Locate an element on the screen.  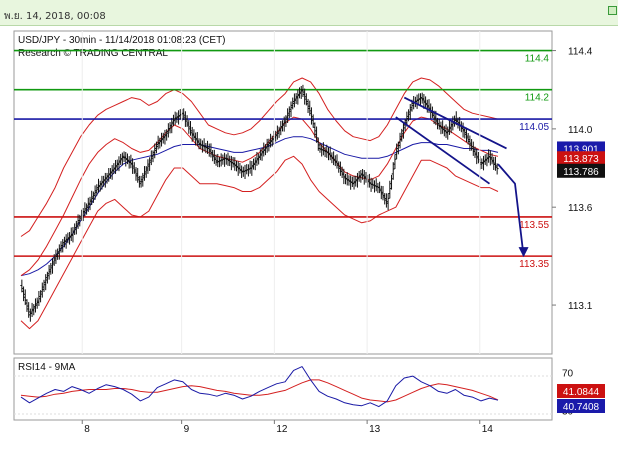
x-tick-label: 12 is located at coordinates (282, 429).